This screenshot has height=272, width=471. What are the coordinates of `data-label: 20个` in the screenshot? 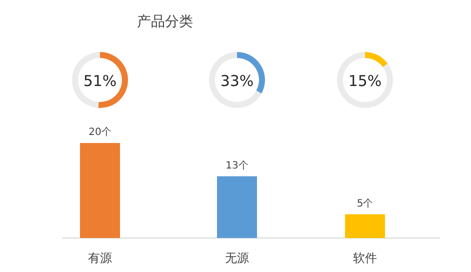 It's located at (100, 132).